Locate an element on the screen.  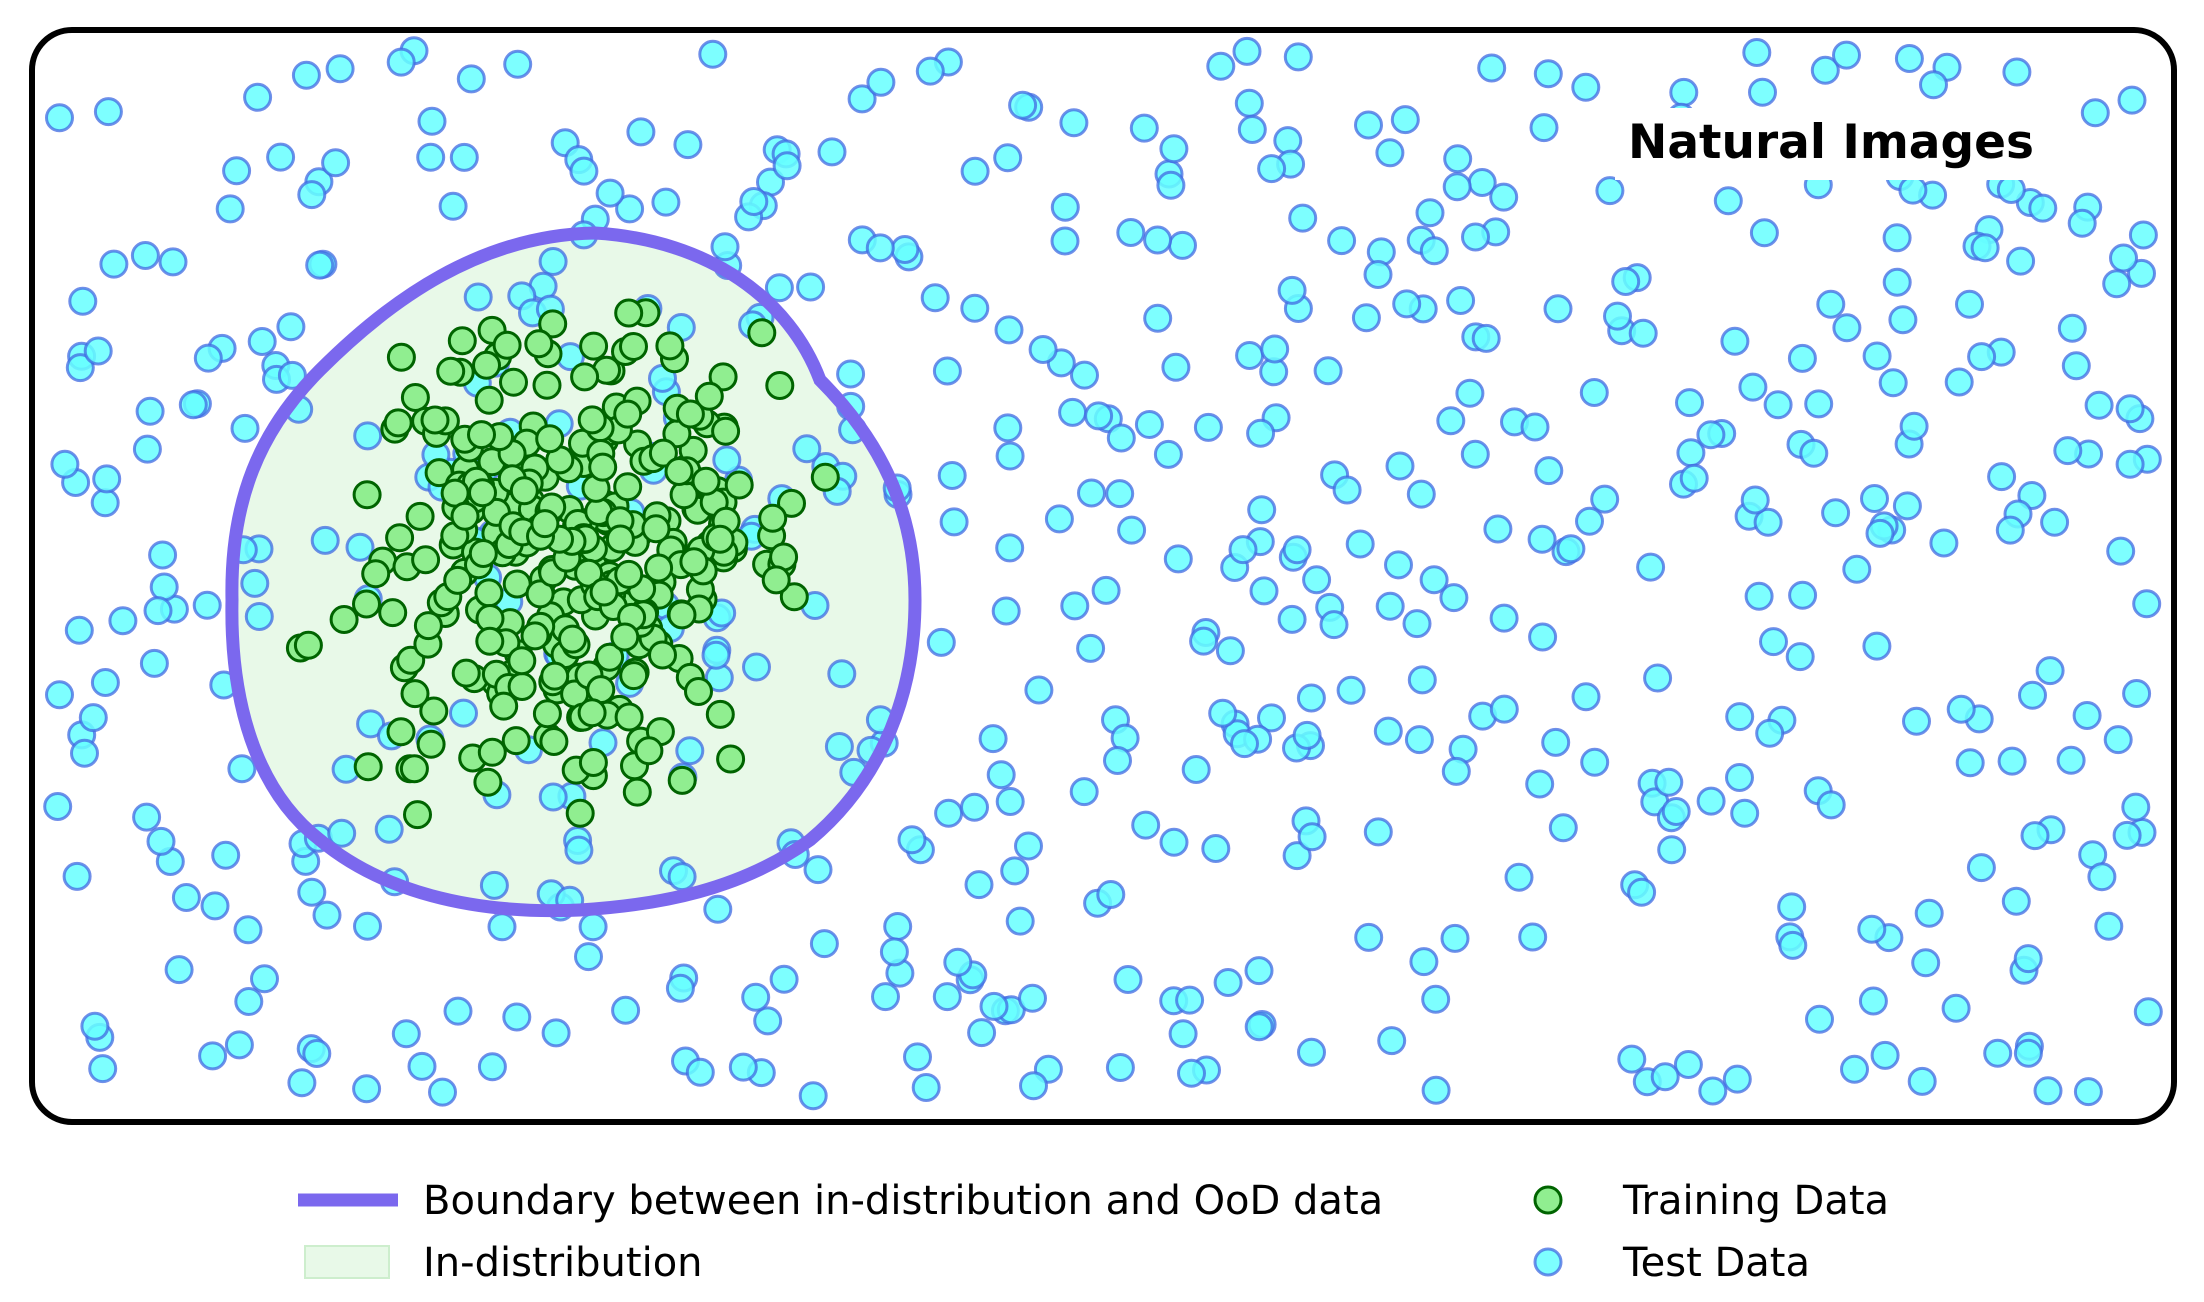
training-data-points is located at coordinates (562, 564).